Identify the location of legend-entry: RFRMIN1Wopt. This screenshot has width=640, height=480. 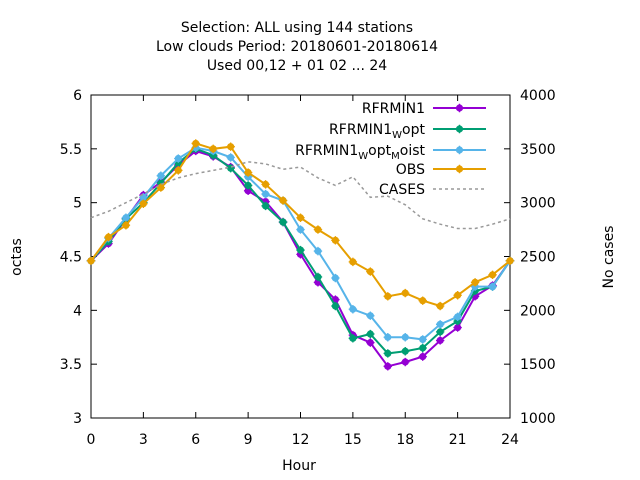
(407, 131).